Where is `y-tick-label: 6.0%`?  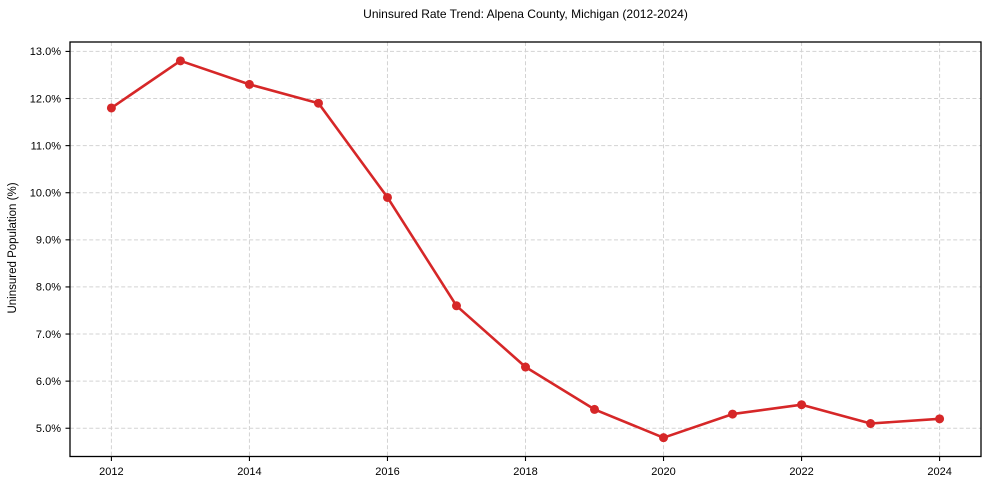
y-tick-label: 6.0% is located at coordinates (48, 382).